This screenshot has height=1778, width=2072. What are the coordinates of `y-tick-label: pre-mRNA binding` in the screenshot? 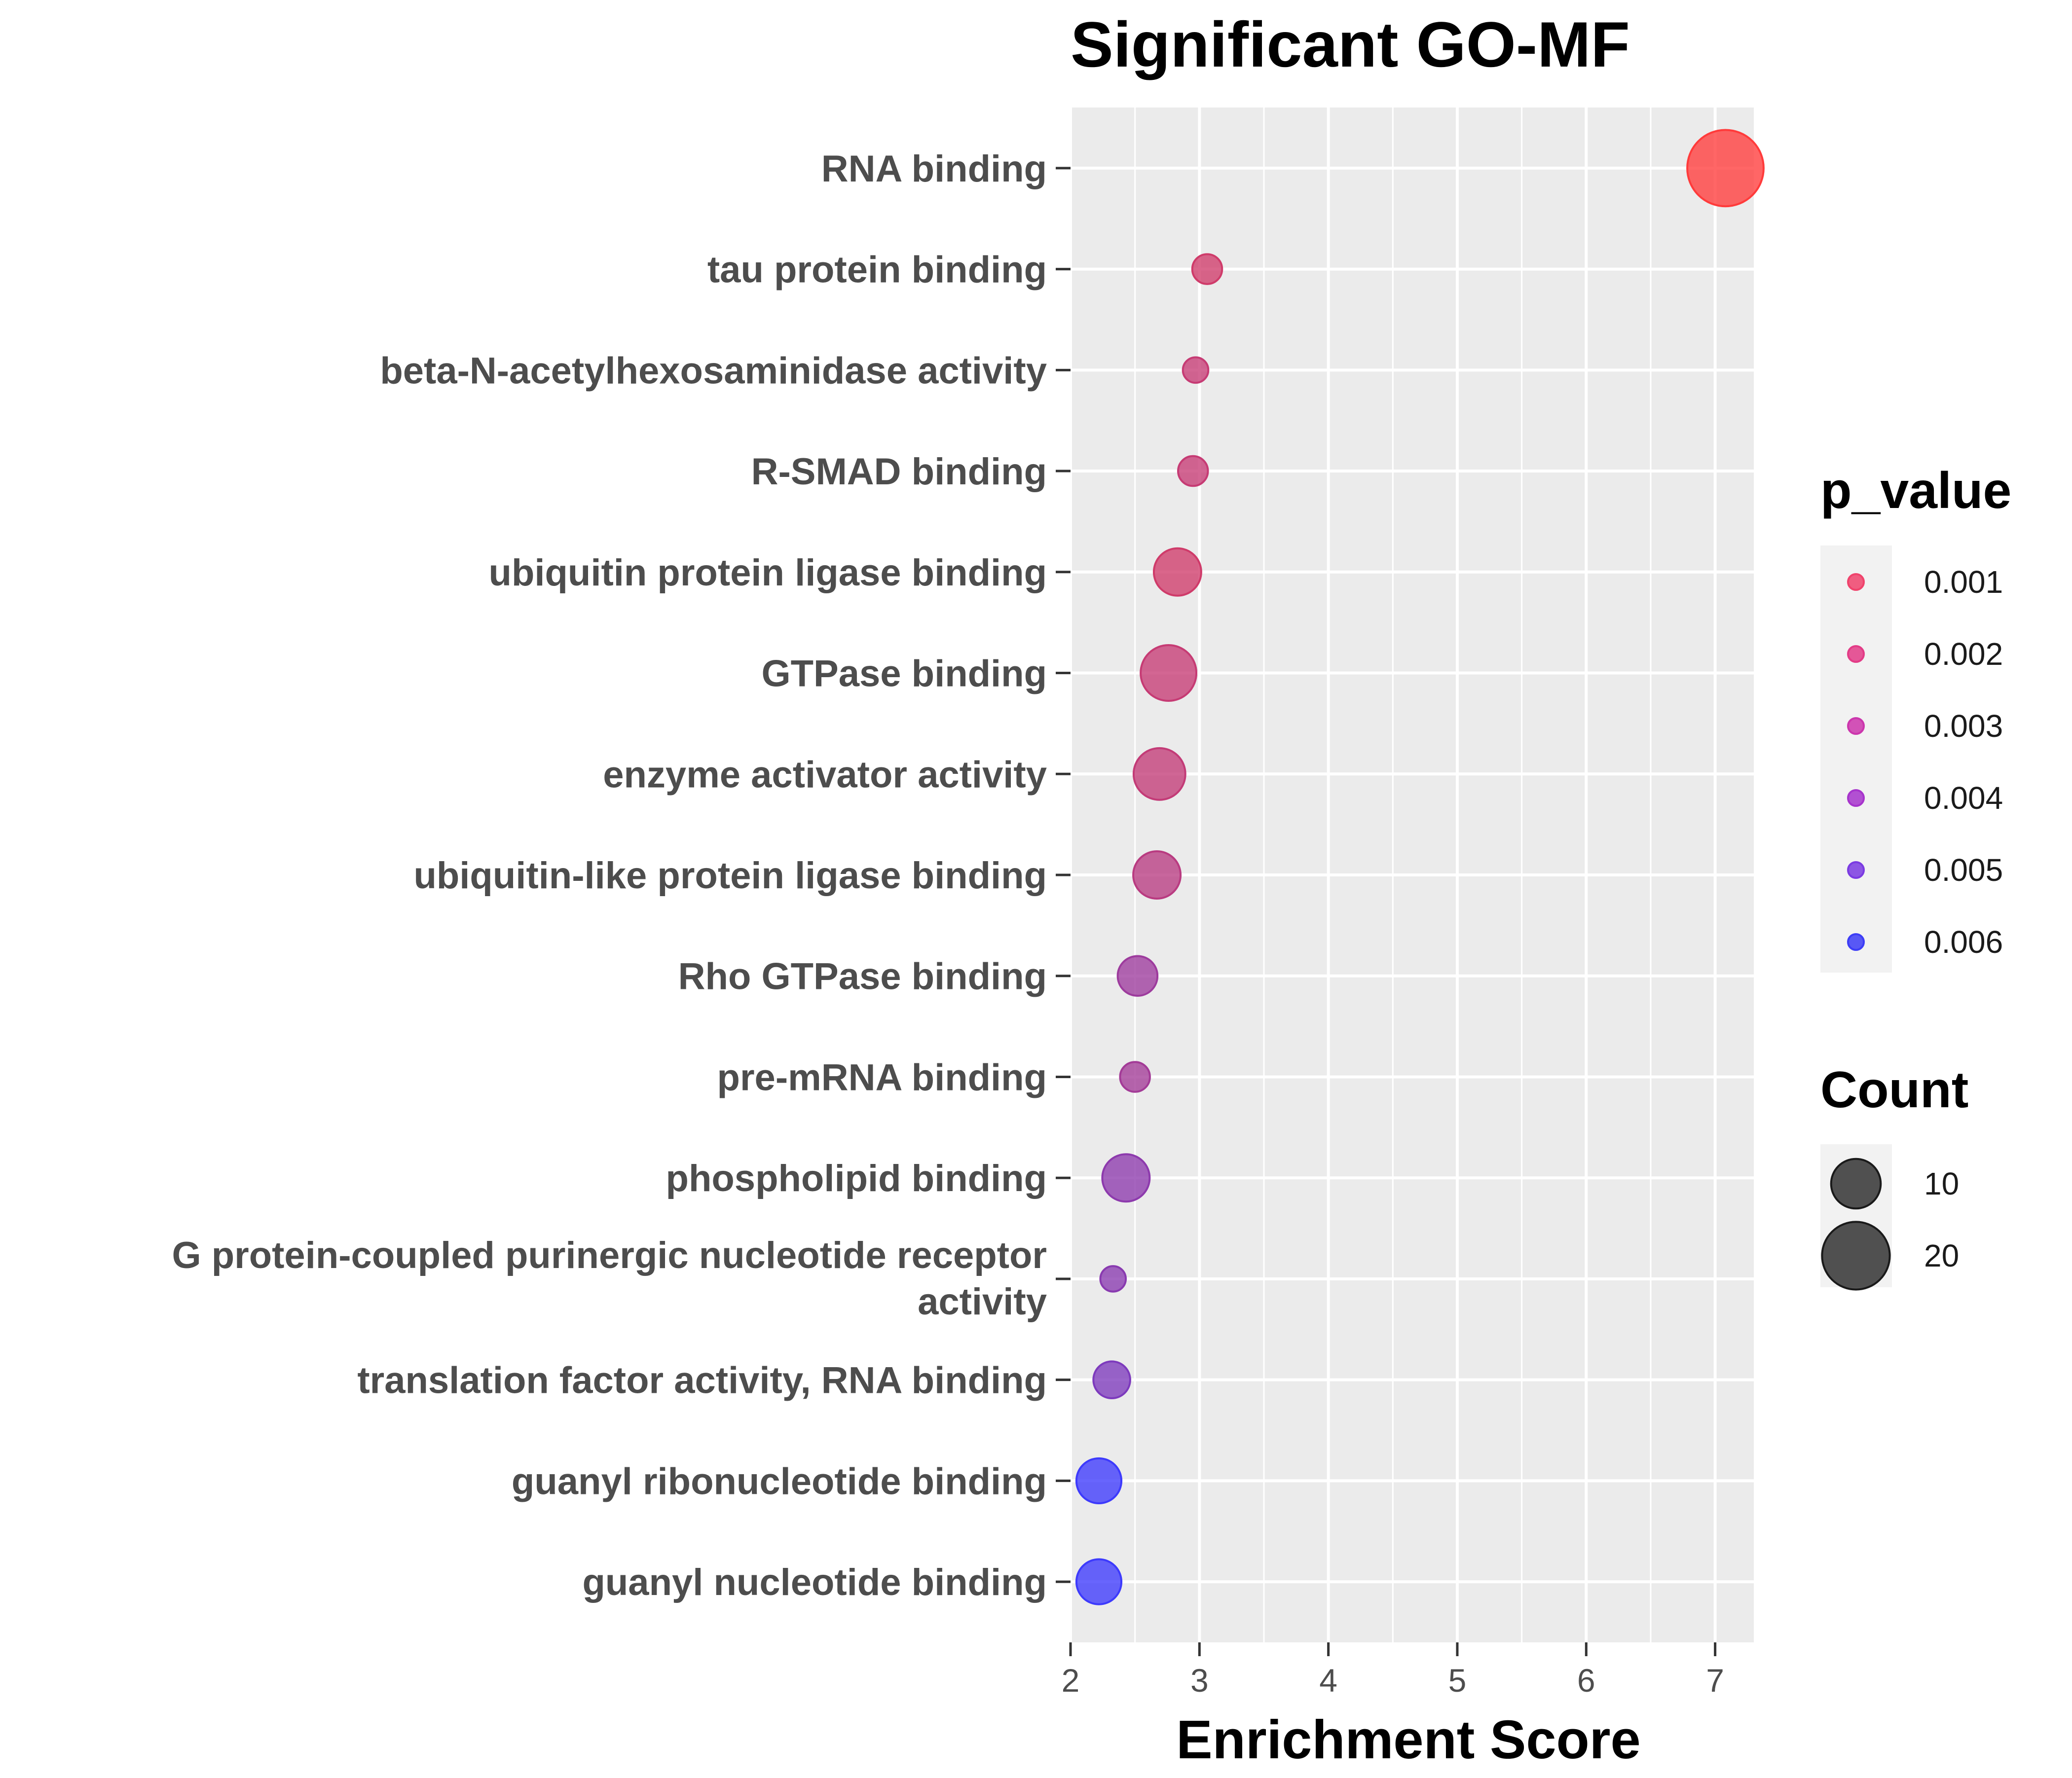 It's located at (882, 1077).